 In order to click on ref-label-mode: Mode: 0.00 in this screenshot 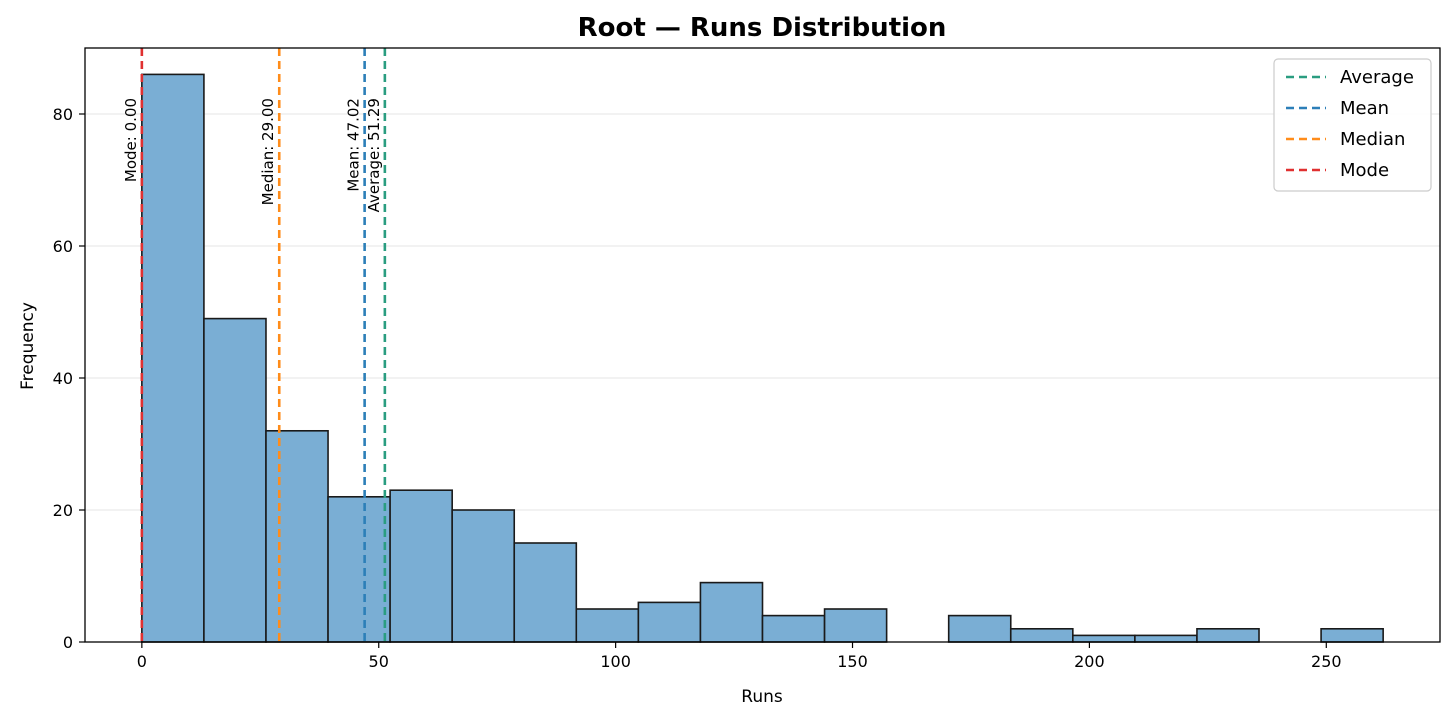, I will do `click(131, 140)`.